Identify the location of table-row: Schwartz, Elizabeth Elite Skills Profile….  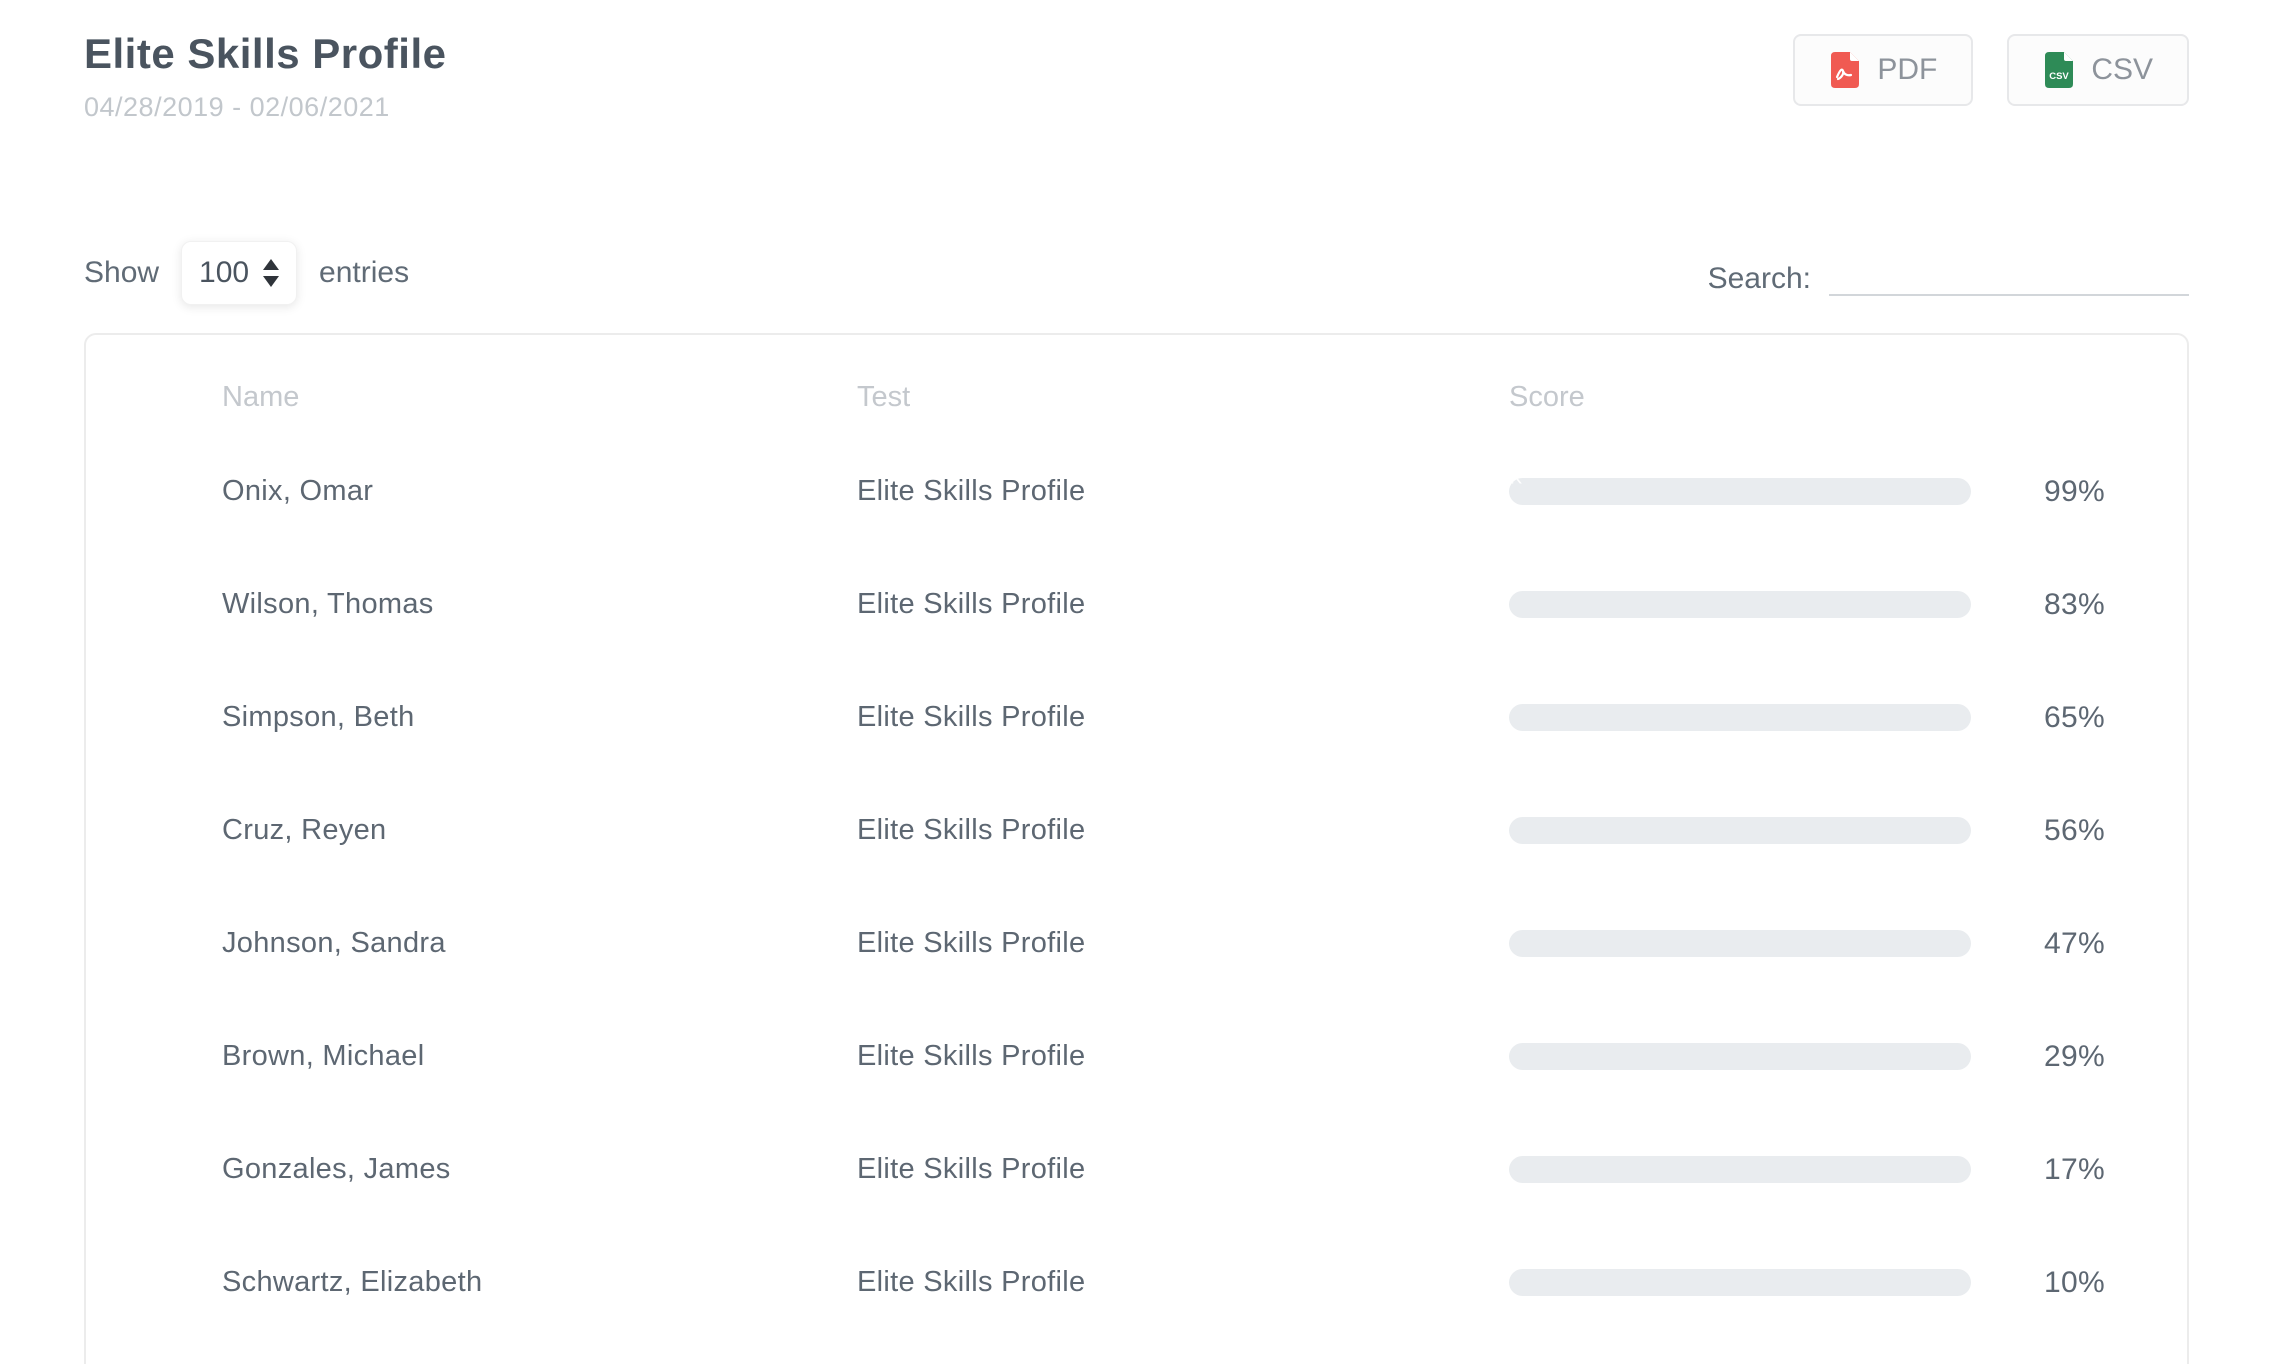
(1163, 1282).